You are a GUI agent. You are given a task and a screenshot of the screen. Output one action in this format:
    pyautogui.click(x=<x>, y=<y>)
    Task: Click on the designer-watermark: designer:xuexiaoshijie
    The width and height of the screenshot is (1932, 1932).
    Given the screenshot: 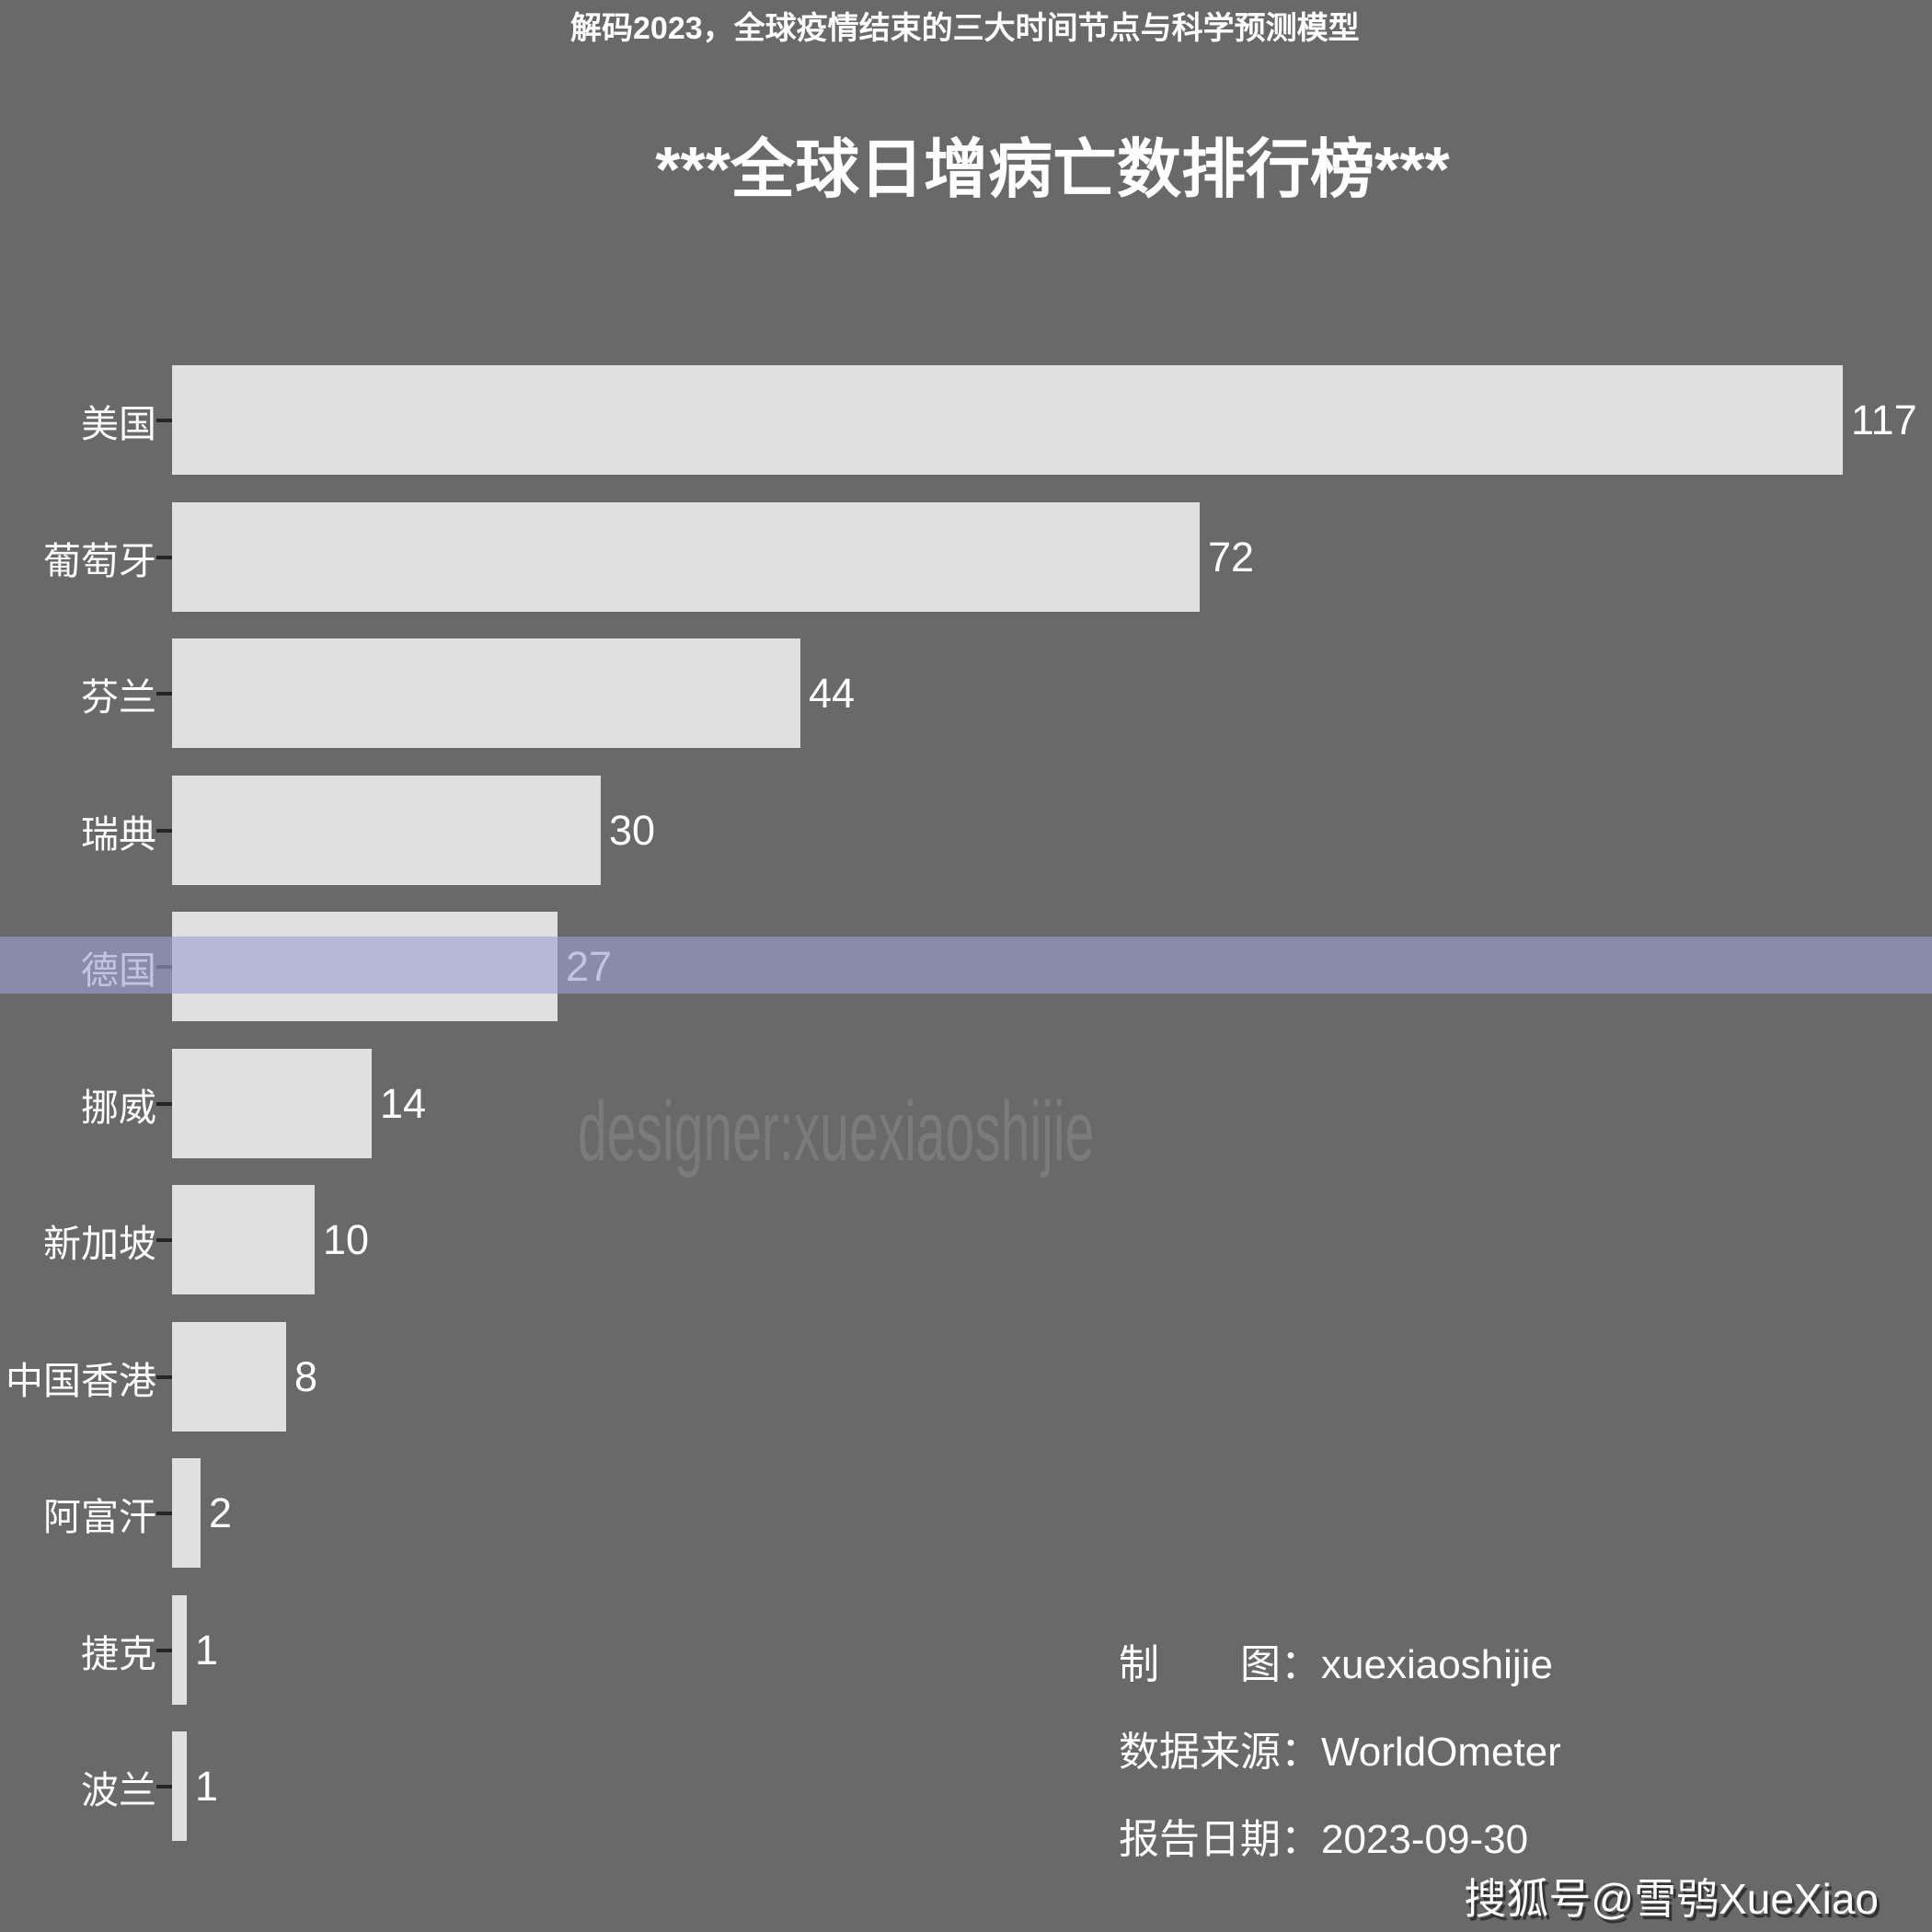 What is the action you would take?
    pyautogui.click(x=836, y=1132)
    